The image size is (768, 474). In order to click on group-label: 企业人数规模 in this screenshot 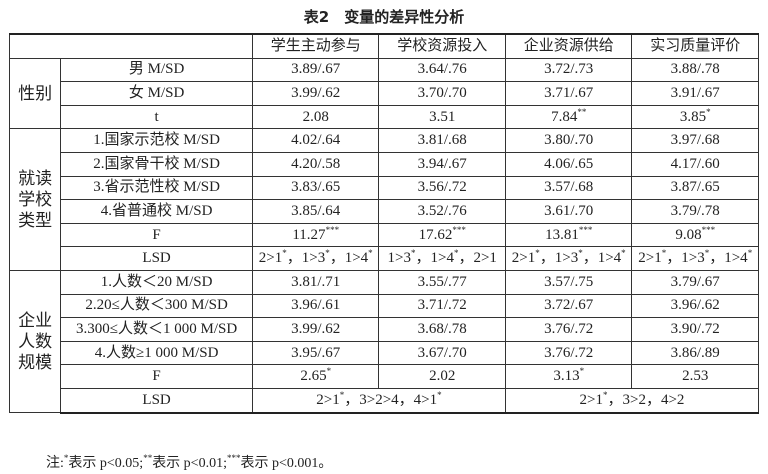, I will do `click(35, 341)`.